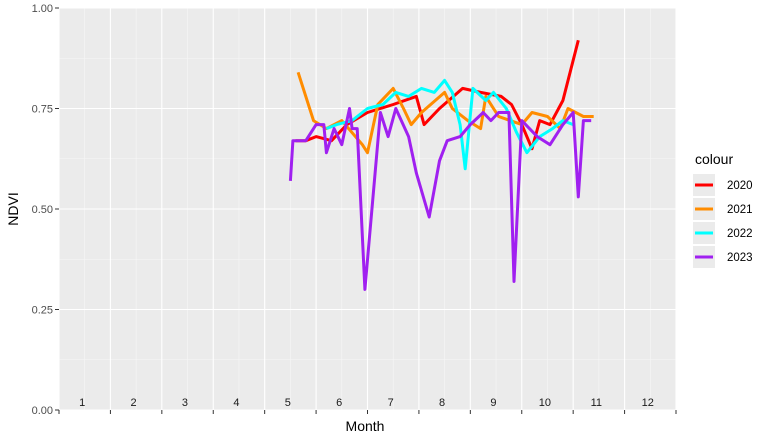  Describe the element at coordinates (42, 9) in the screenshot. I see `y-tick-label: 1.00` at that location.